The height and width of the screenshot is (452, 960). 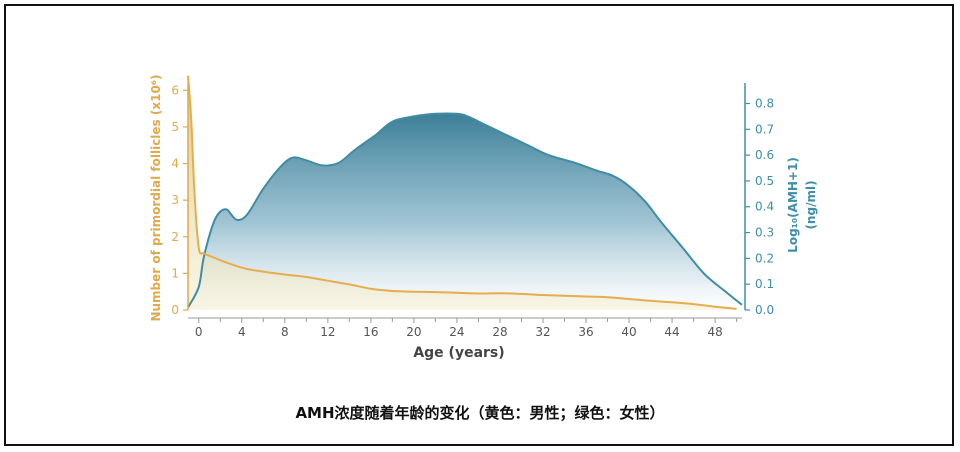 I want to click on right-tick-label: 0.2, so click(x=764, y=258).